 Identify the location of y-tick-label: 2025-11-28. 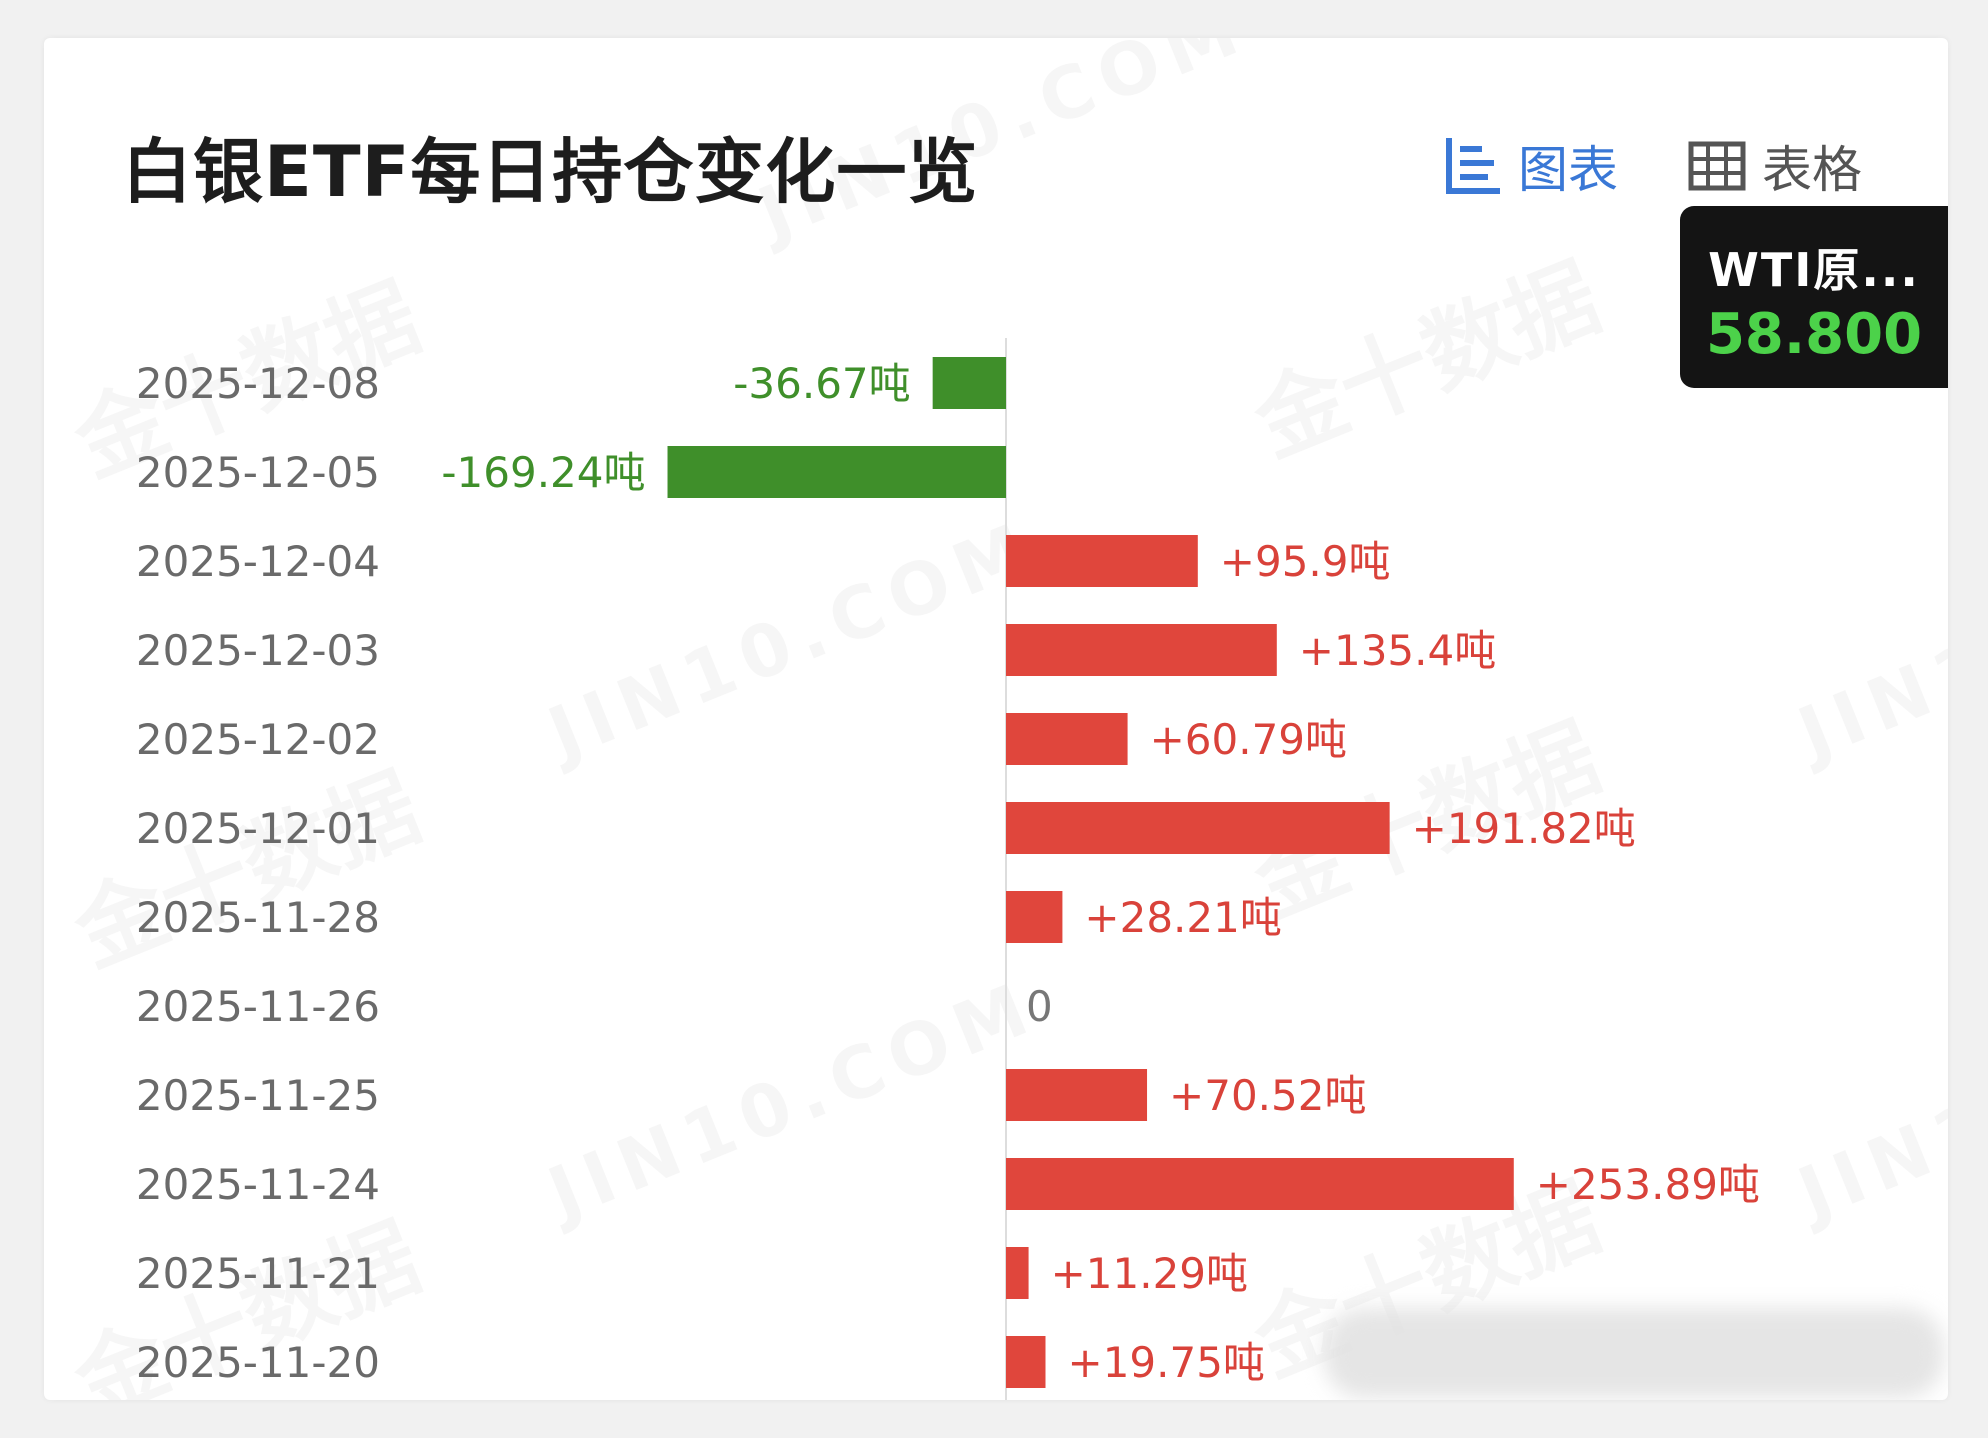
(258, 917).